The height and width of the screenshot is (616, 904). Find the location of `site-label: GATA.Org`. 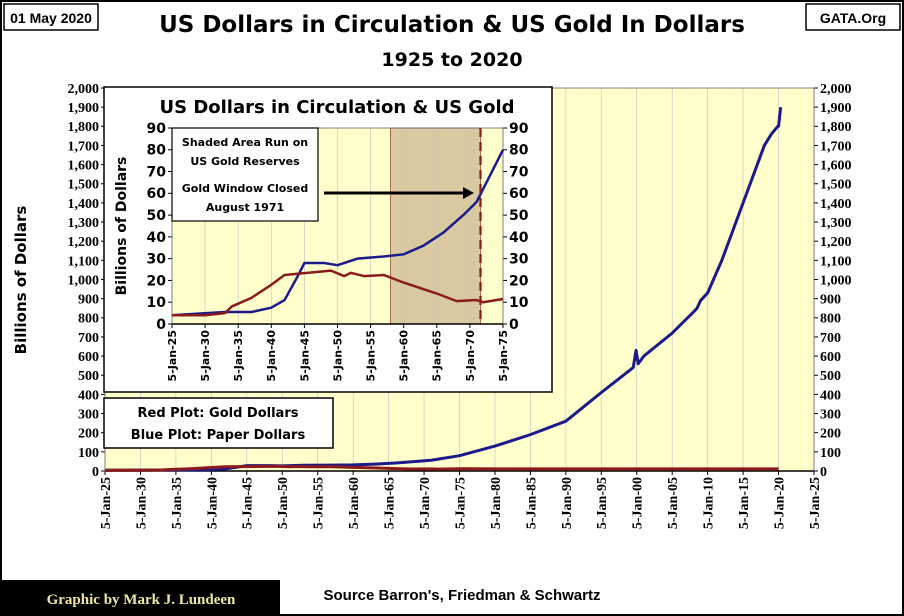

site-label: GATA.Org is located at coordinates (853, 18).